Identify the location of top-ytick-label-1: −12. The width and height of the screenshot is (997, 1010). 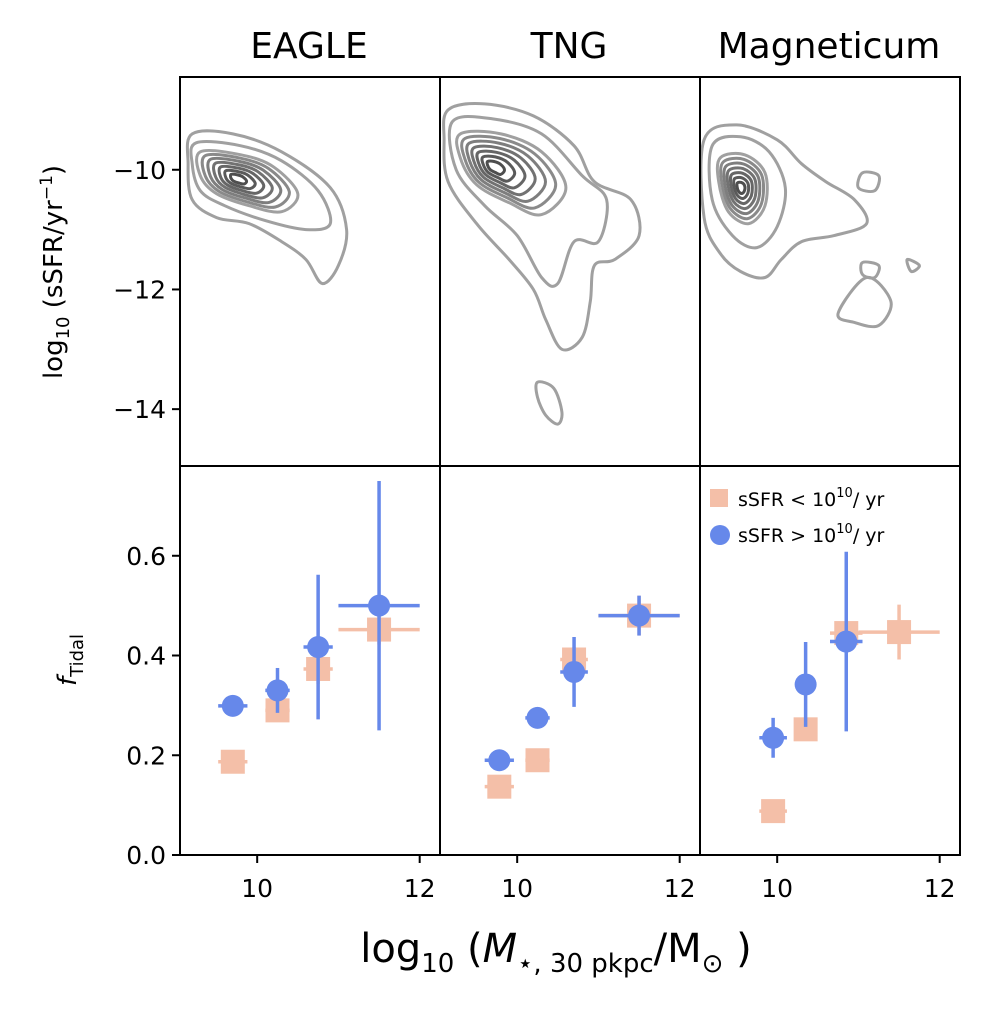
(139, 289).